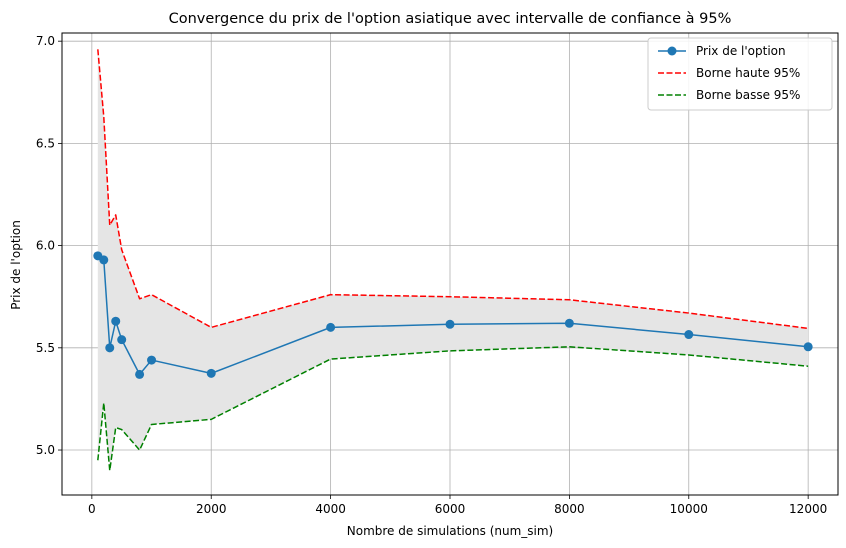  I want to click on y-tick-label: 5.0, so click(45, 450).